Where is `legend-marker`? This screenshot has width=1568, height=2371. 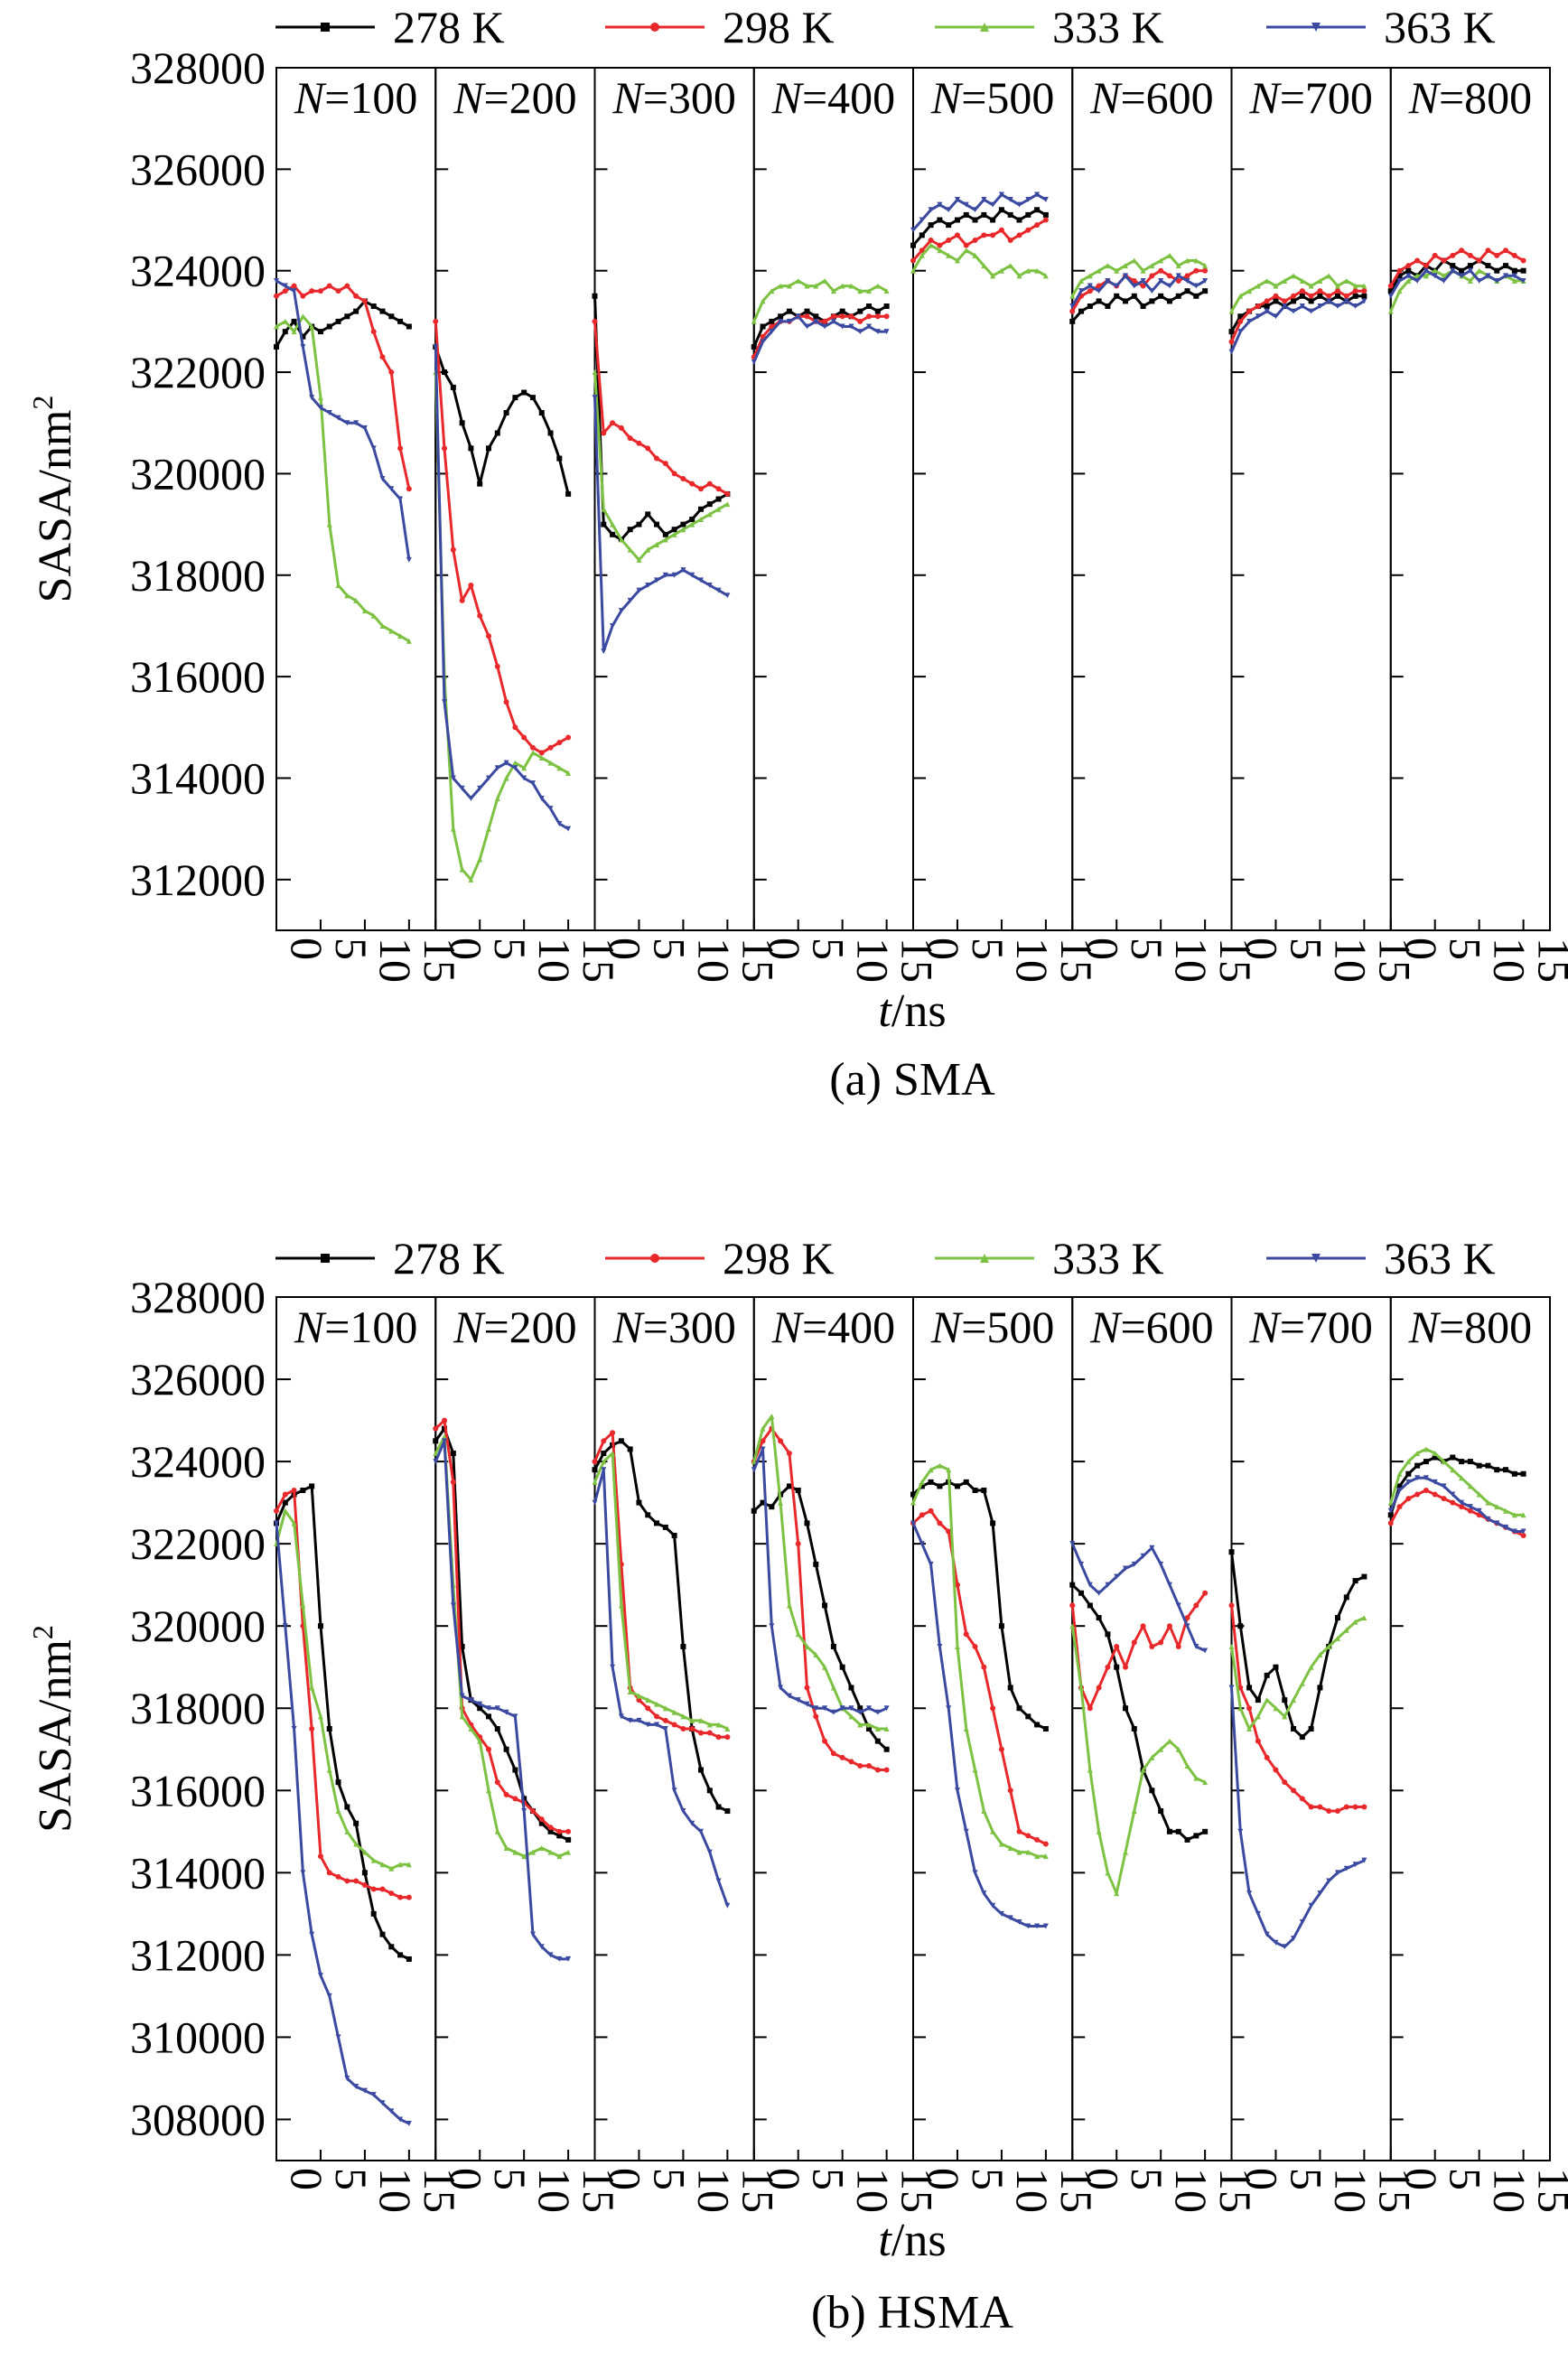
legend-marker is located at coordinates (325, 1259).